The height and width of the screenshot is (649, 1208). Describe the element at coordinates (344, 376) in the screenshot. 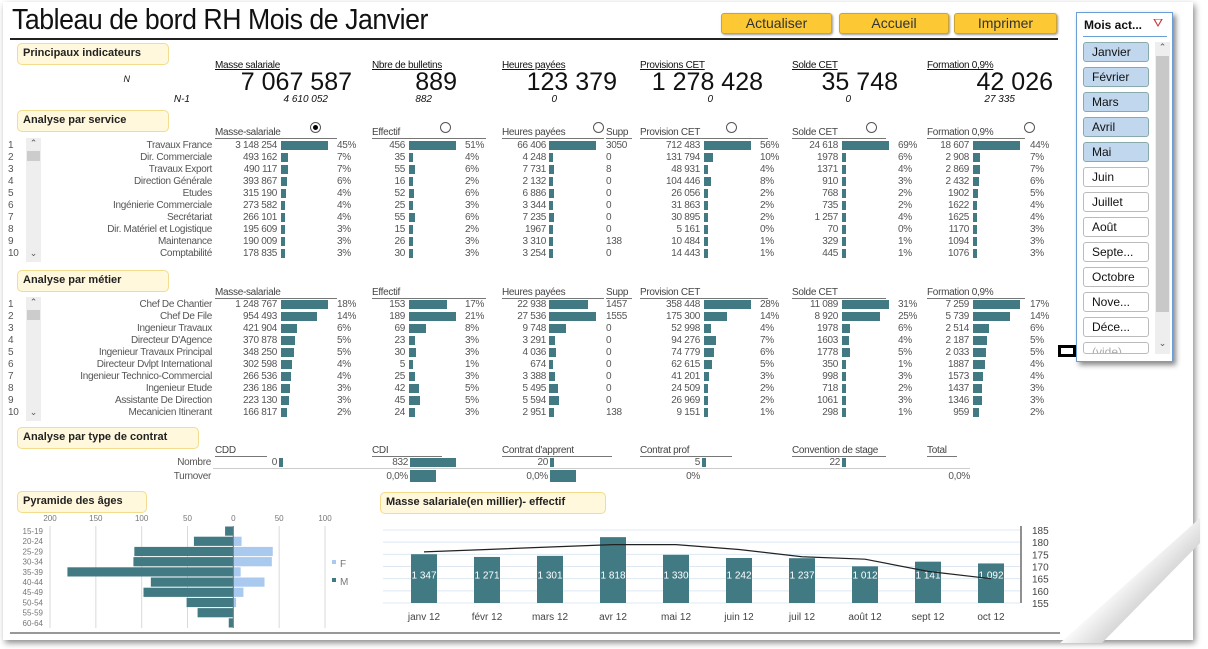

I see `cell-percent: 4%` at that location.